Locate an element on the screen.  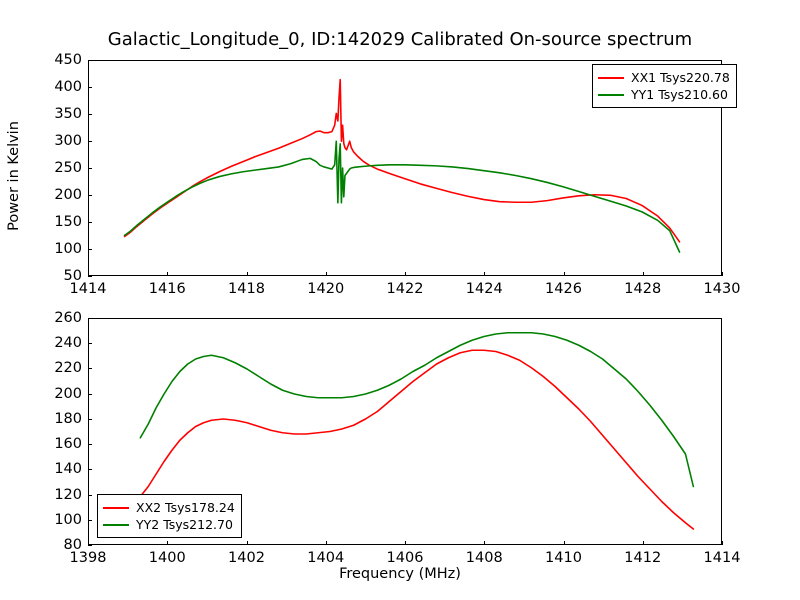
legend-label: XX2 Tsys178.24 is located at coordinates (185, 507).